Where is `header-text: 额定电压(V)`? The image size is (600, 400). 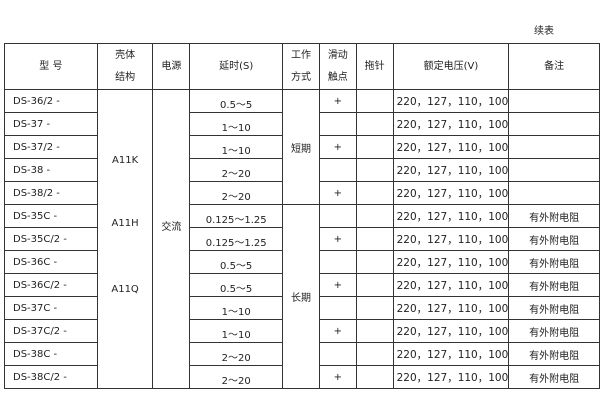 header-text: 额定电压(V) is located at coordinates (451, 66).